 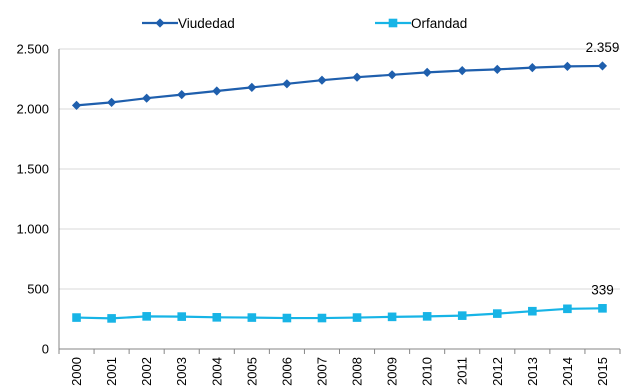 What do you see at coordinates (251, 371) in the screenshot?
I see `x-tick-label: 2005` at bounding box center [251, 371].